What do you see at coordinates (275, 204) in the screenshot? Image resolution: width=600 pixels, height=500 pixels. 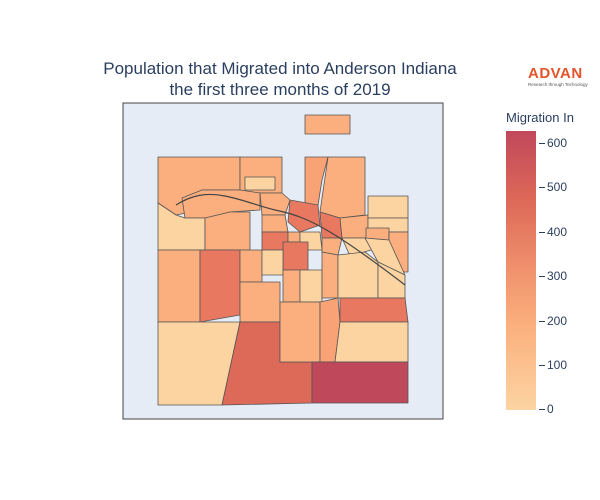 I see `tract-nc1` at bounding box center [275, 204].